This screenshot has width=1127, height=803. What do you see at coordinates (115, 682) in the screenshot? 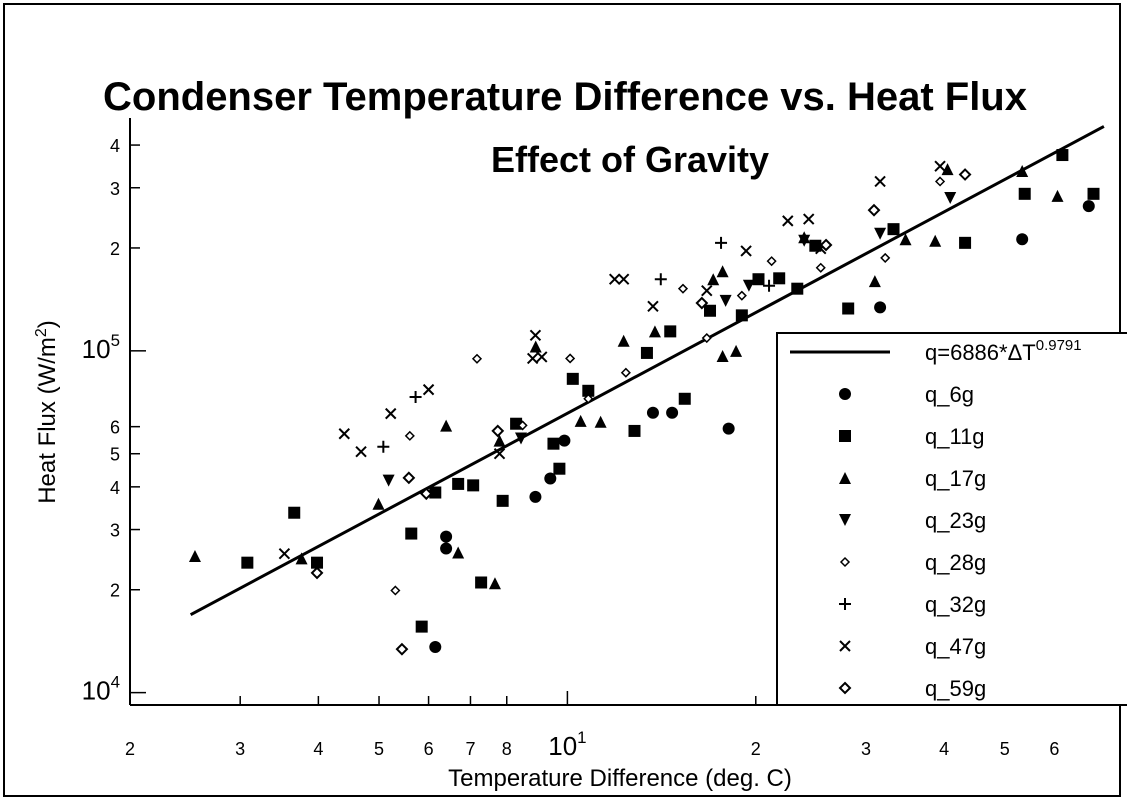
I see `y-tick-label-sup: 4` at bounding box center [115, 682].